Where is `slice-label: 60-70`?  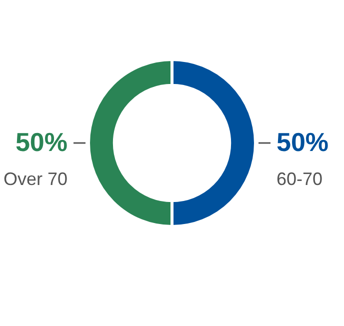 slice-label: 60-70 is located at coordinates (299, 178).